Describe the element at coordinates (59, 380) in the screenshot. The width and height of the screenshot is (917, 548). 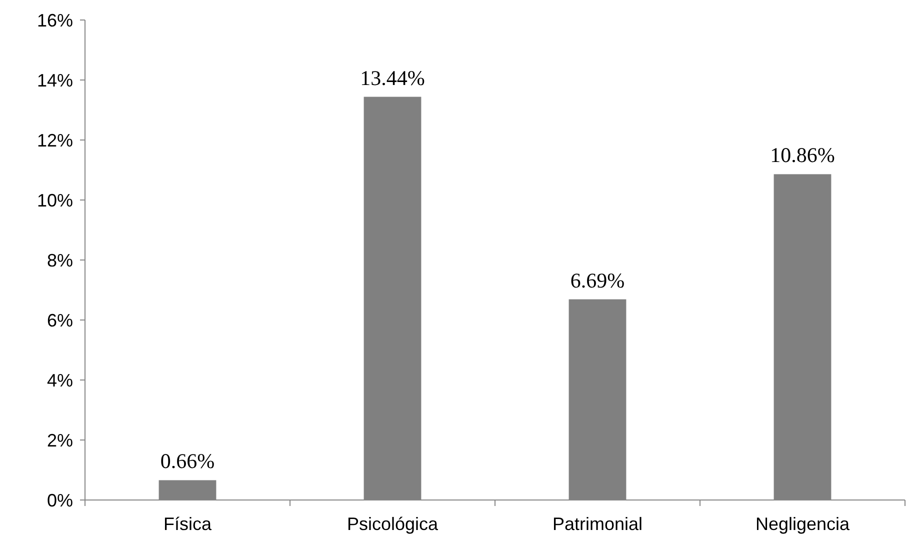
I see `y-tick-label: 4%` at that location.